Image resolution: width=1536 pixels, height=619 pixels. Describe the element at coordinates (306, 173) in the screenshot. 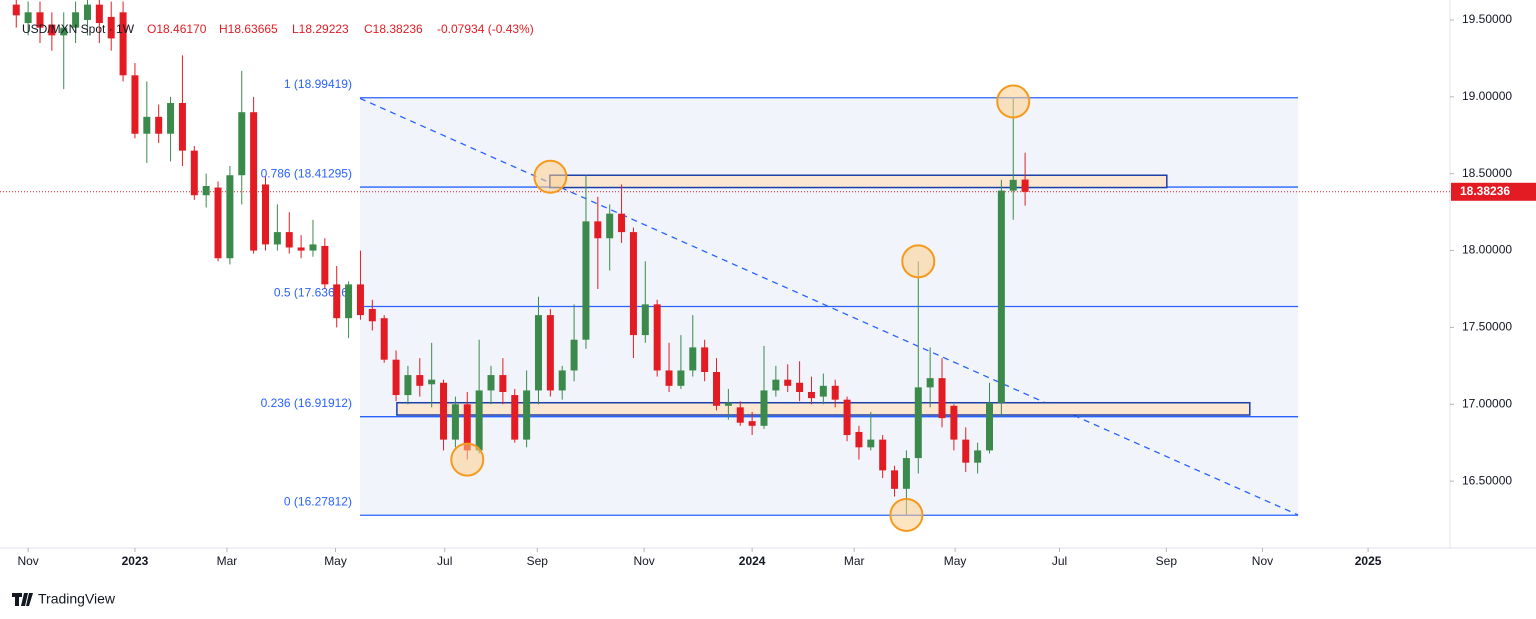

I see `fib-label: 0.786 (18.41295)` at that location.